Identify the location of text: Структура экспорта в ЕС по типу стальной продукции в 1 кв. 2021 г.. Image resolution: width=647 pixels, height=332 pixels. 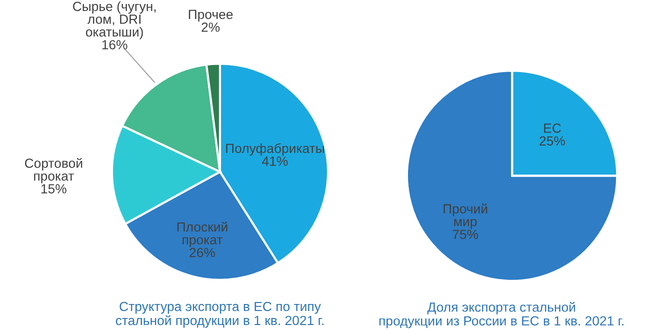
(220, 315).